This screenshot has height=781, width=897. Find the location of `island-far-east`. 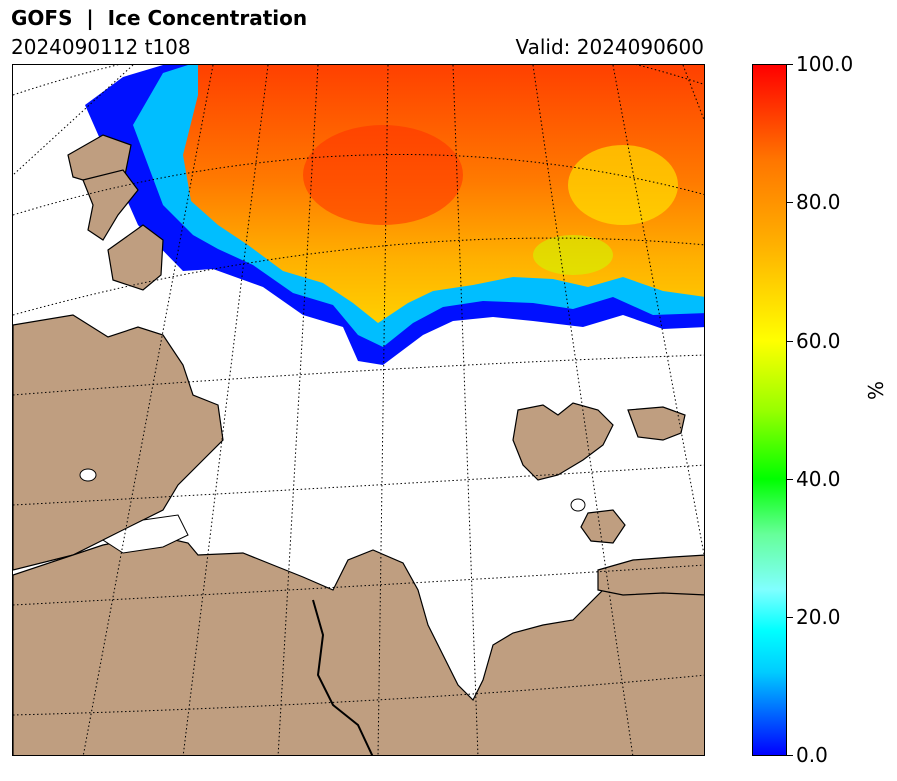

island-far-east is located at coordinates (650, 575).